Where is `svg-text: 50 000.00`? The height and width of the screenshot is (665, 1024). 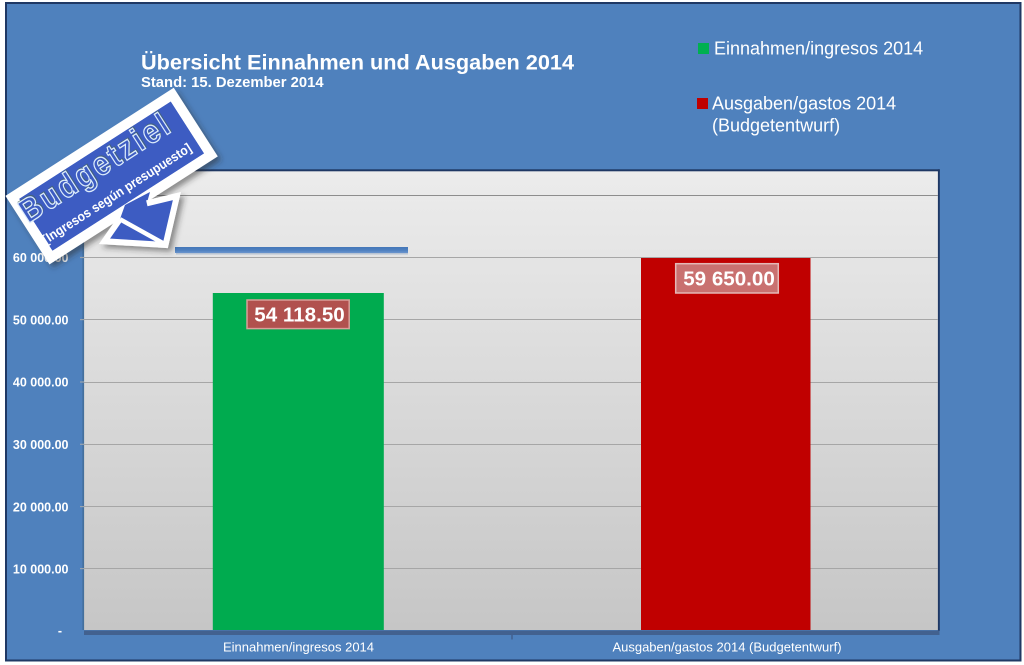 svg-text: 50 000.00 is located at coordinates (41, 320).